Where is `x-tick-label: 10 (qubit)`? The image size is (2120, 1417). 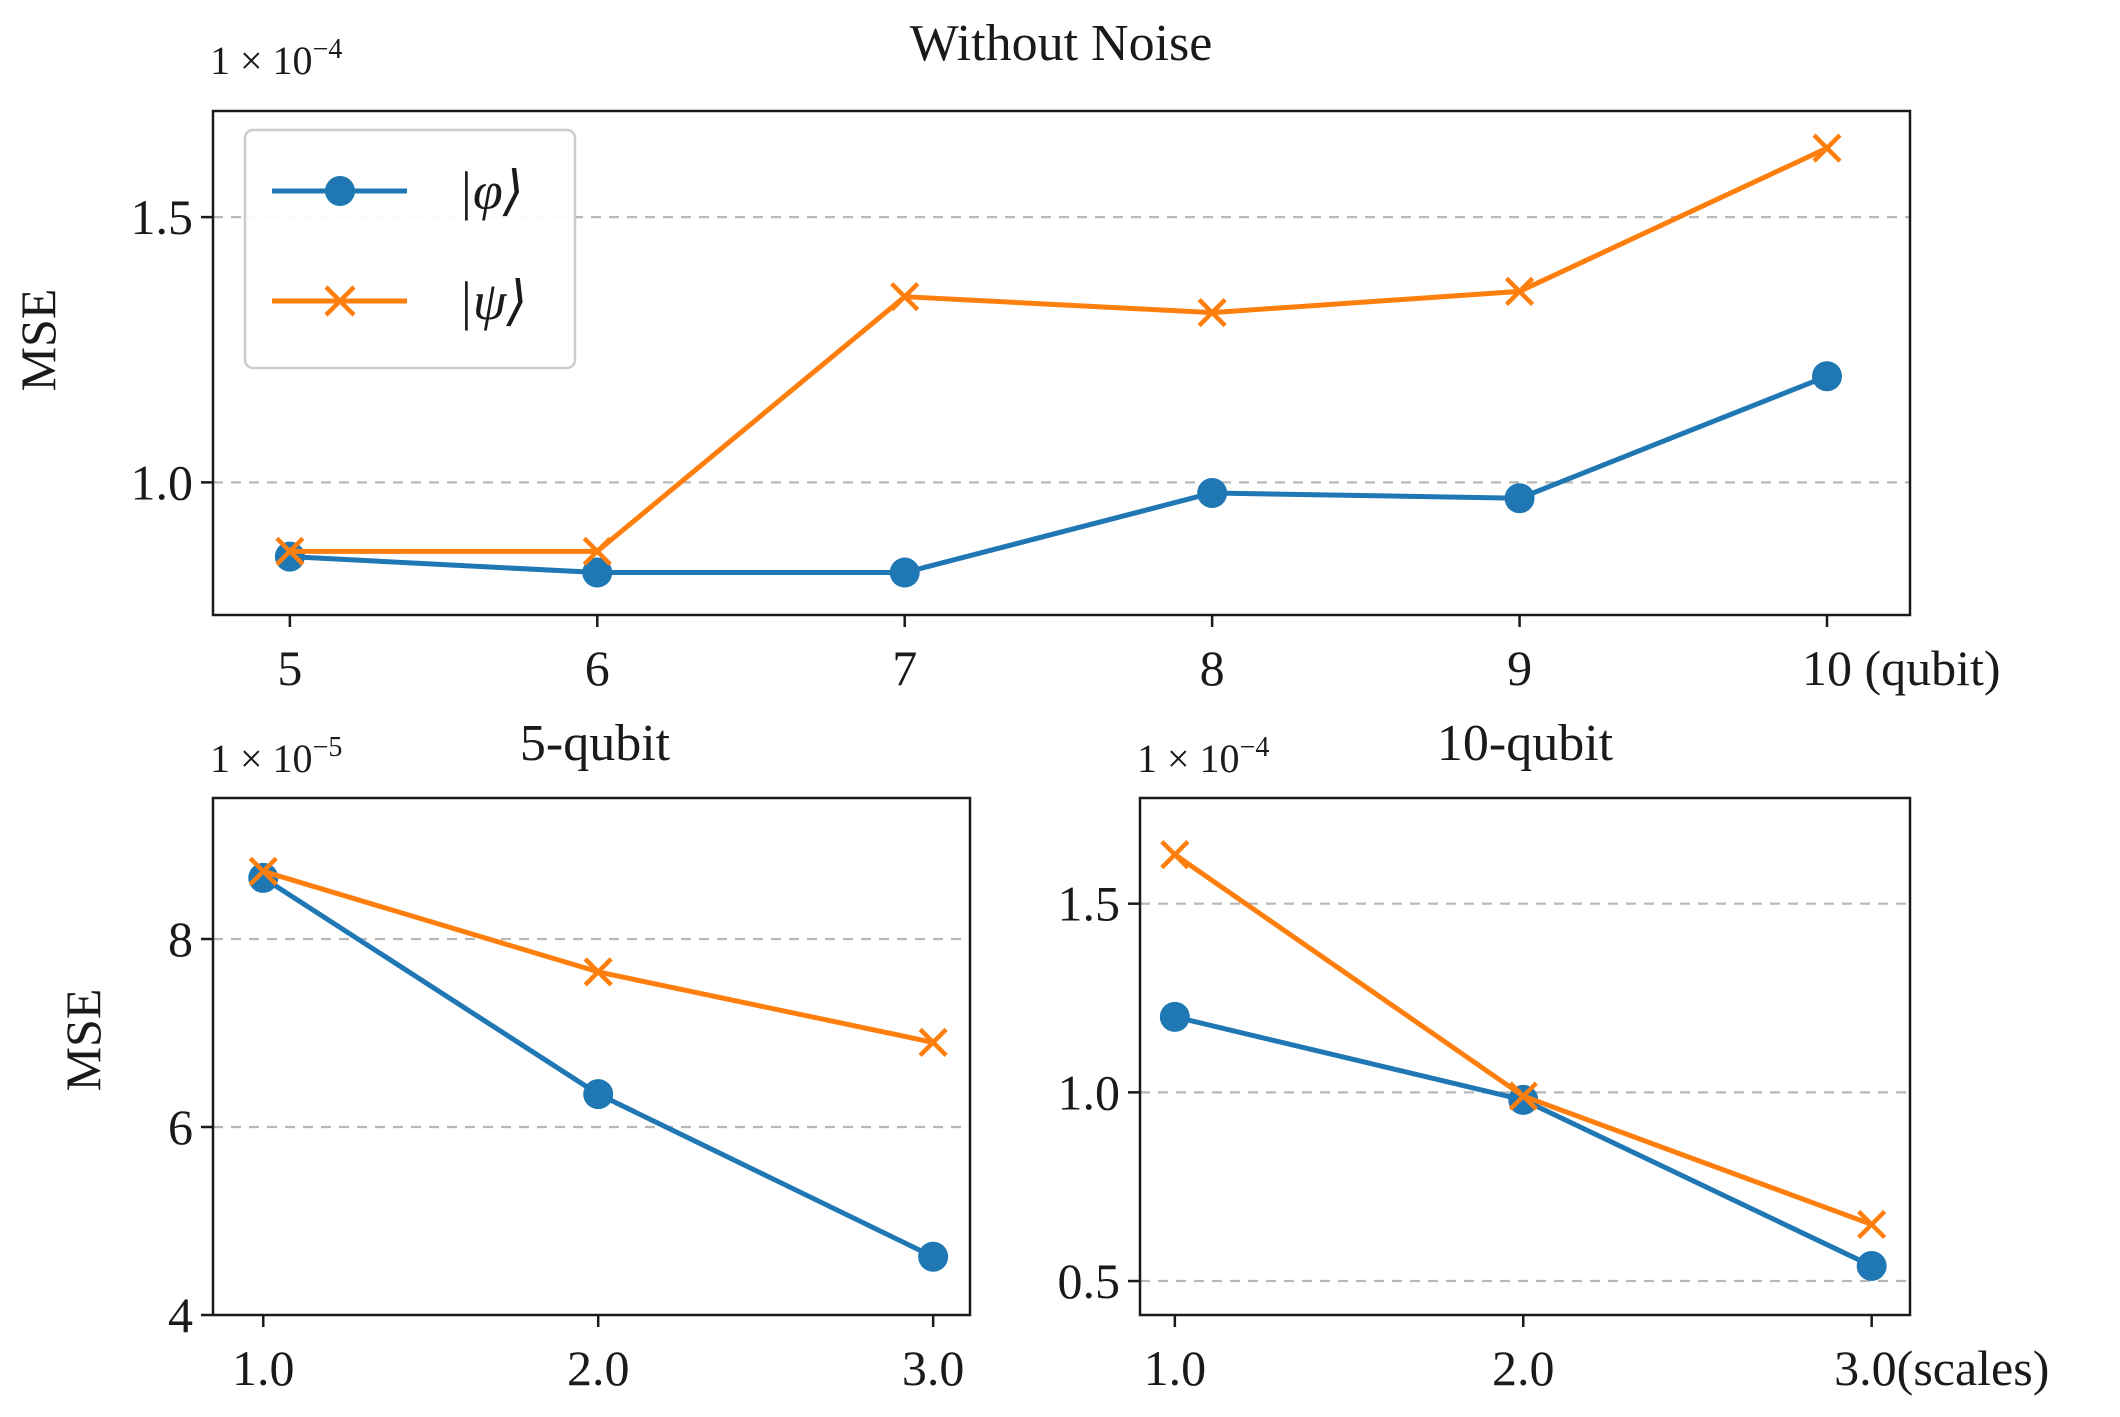 x-tick-label: 10 (qubit) is located at coordinates (1901, 668).